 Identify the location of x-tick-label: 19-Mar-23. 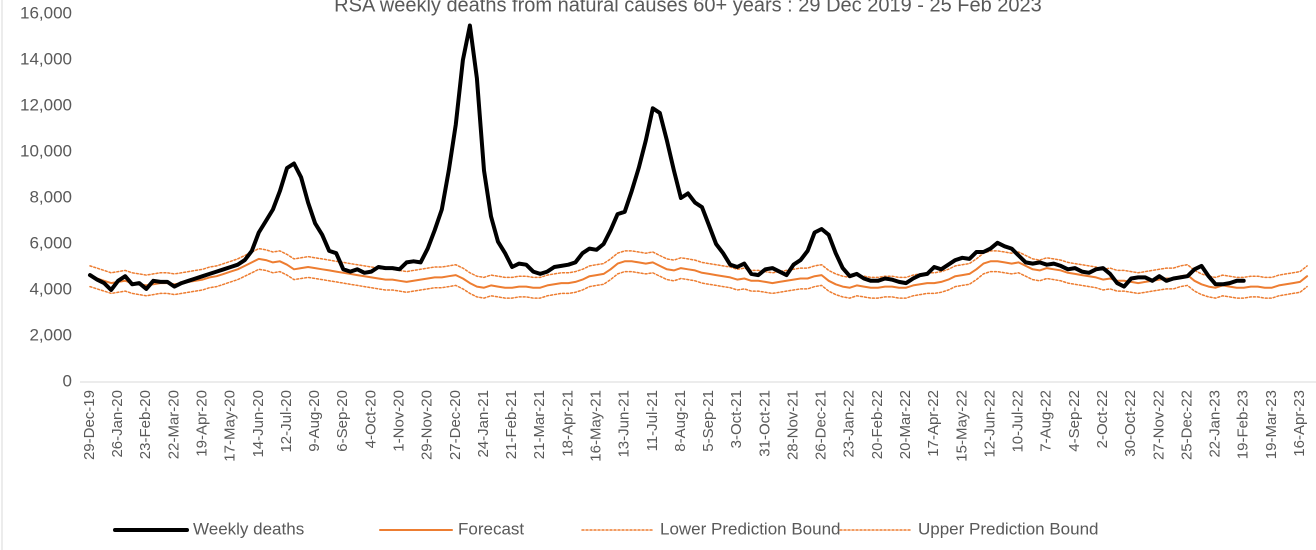
(1271, 424).